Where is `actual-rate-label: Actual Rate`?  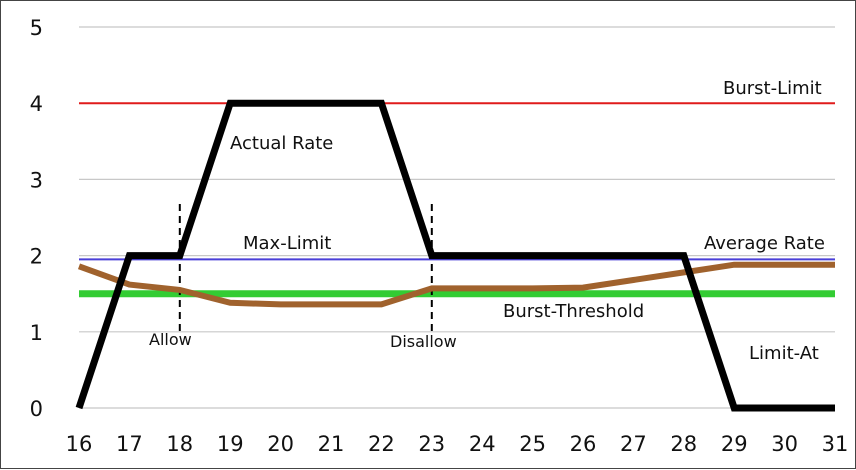 actual-rate-label: Actual Rate is located at coordinates (281, 143).